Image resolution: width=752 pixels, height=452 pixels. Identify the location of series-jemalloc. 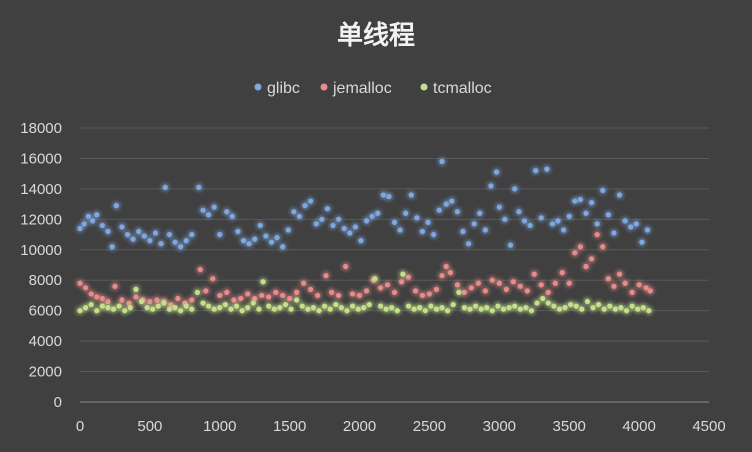
(365, 269).